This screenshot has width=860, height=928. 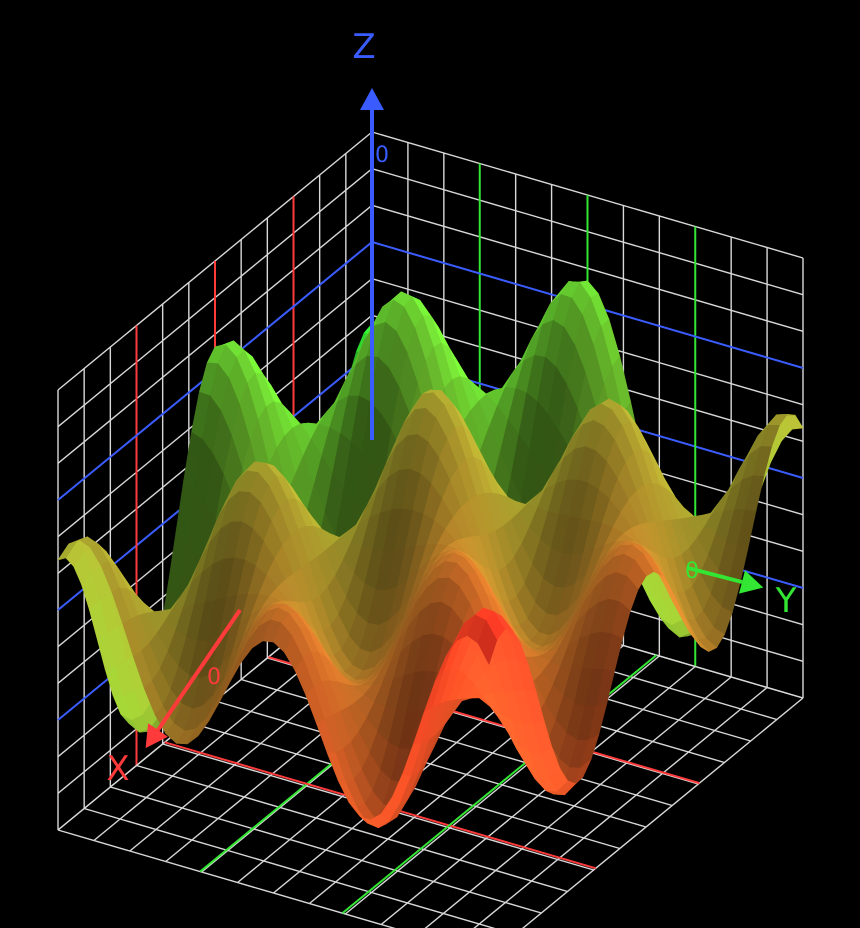 What do you see at coordinates (751, 582) in the screenshot?
I see `y-axis-head` at bounding box center [751, 582].